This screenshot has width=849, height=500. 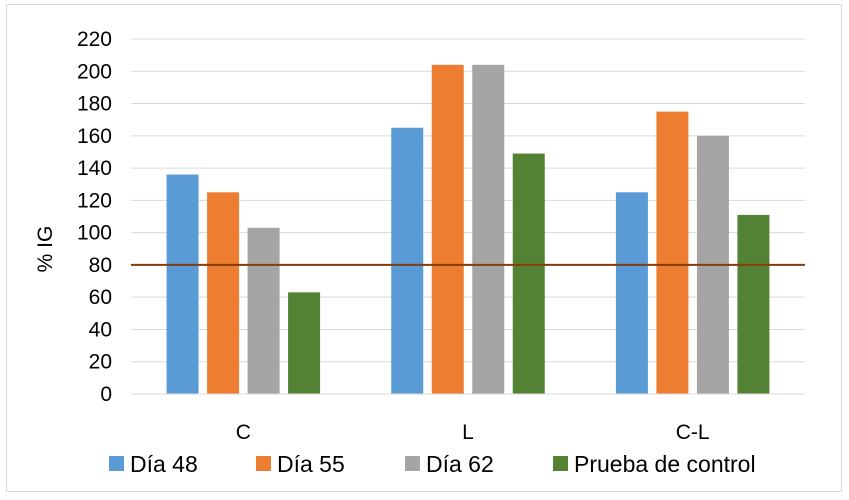 What do you see at coordinates (243, 432) in the screenshot?
I see `x-tick-label: C` at bounding box center [243, 432].